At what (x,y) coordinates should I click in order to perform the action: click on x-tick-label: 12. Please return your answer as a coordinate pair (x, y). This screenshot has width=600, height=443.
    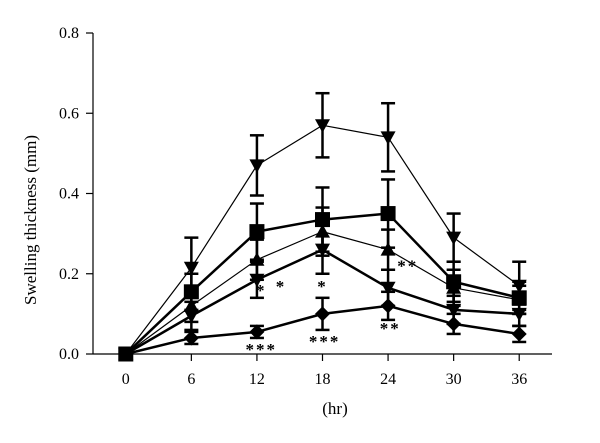
    Looking at the image, I should click on (257, 379).